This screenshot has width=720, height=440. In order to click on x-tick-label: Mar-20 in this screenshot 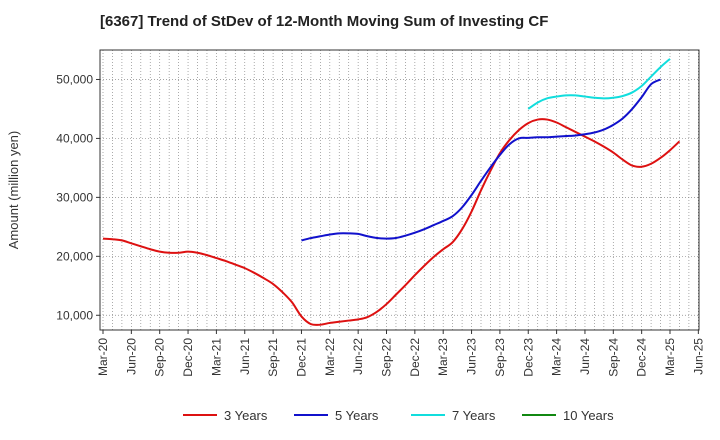, I will do `click(103, 357)`.